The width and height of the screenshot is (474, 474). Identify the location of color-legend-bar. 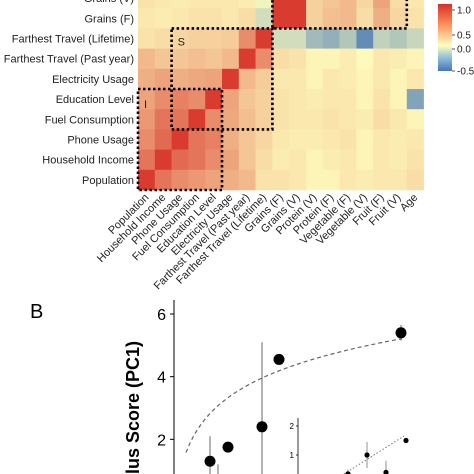
(445, 37).